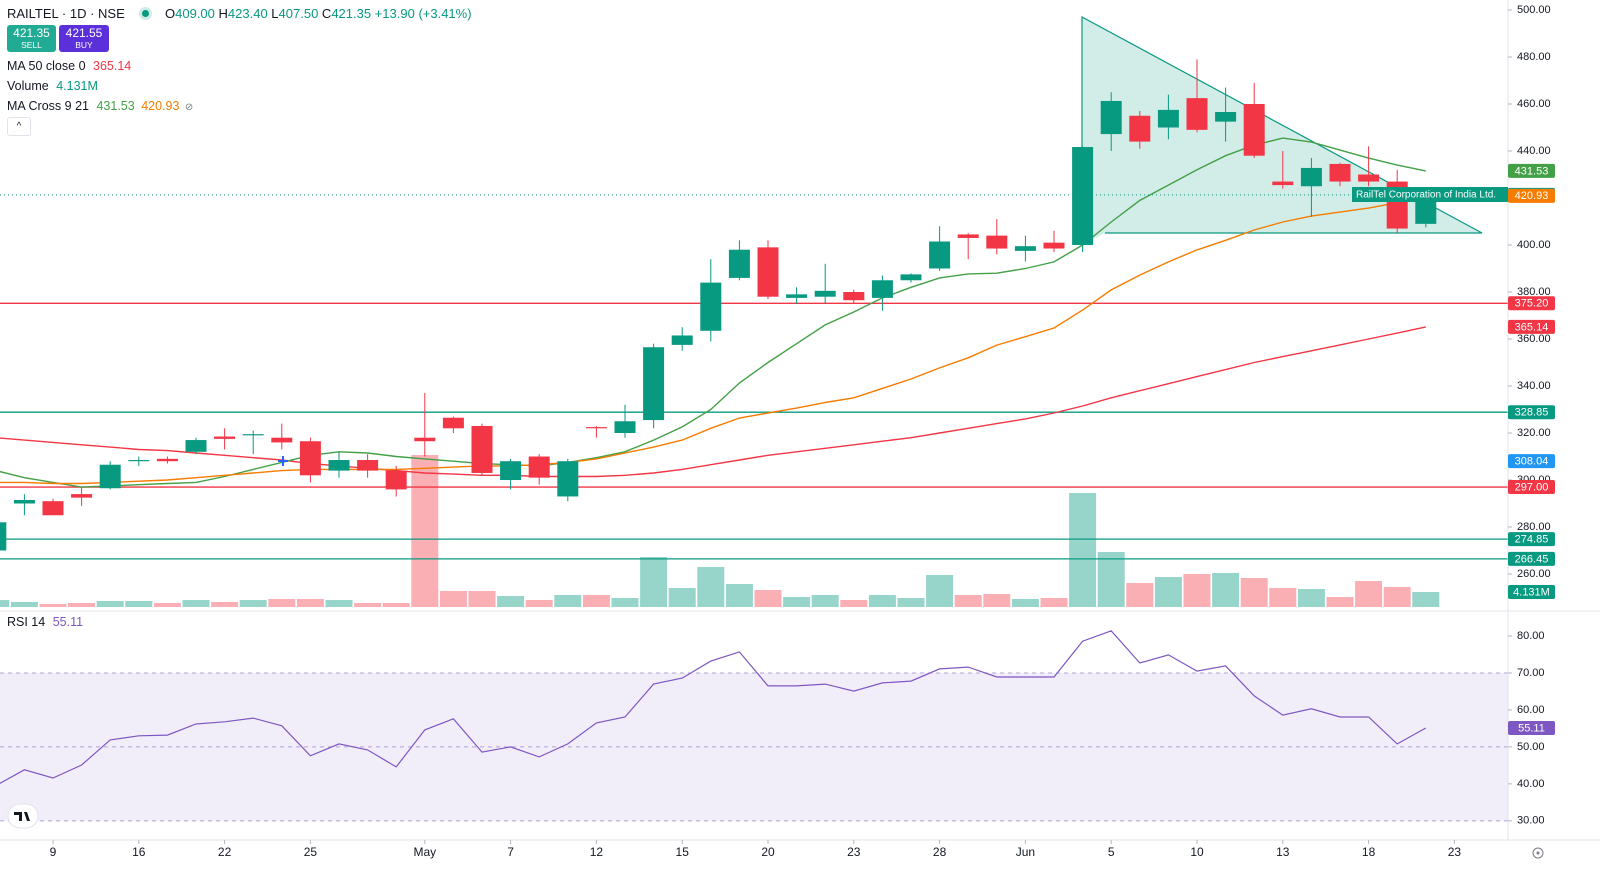 This screenshot has height=884, width=1600. I want to click on status-dot, so click(146, 13).